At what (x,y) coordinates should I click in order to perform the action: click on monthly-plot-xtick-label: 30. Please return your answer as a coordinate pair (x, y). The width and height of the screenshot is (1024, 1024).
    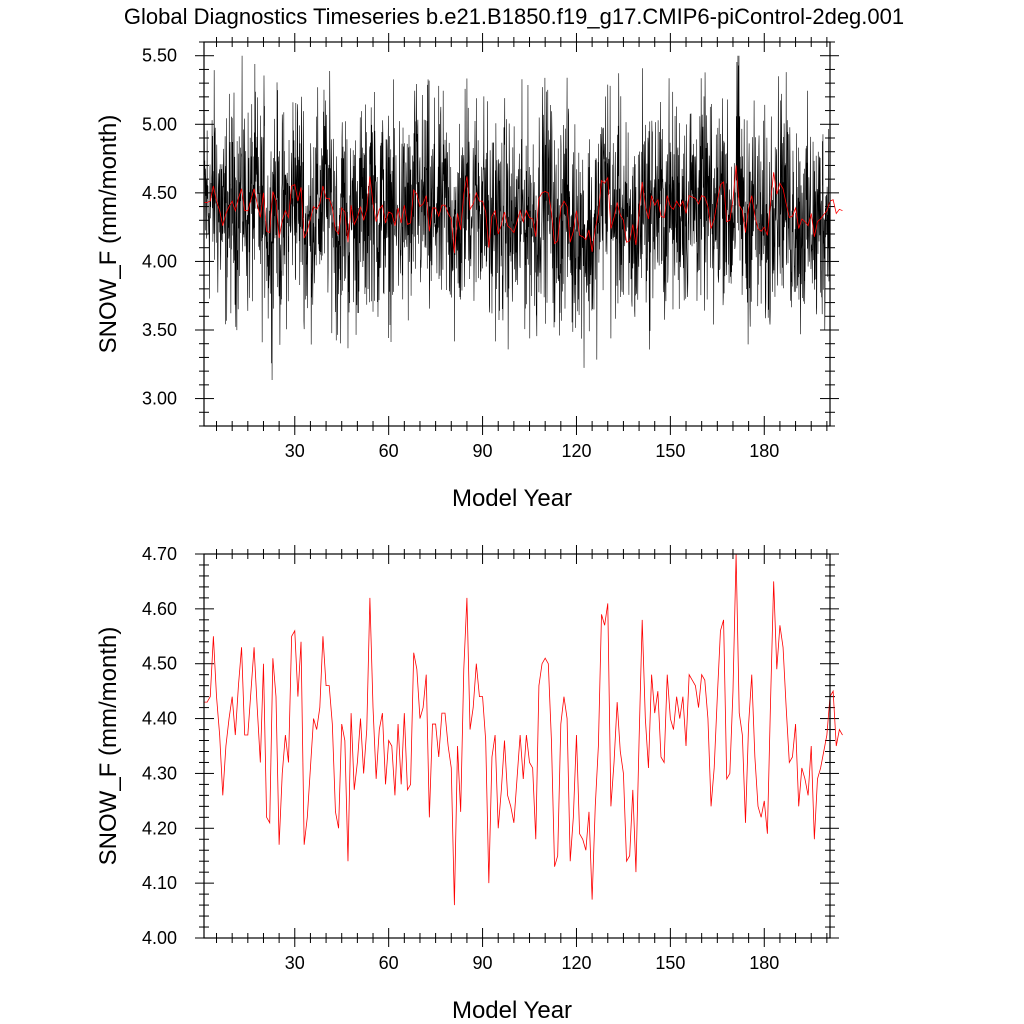
    Looking at the image, I should click on (295, 451).